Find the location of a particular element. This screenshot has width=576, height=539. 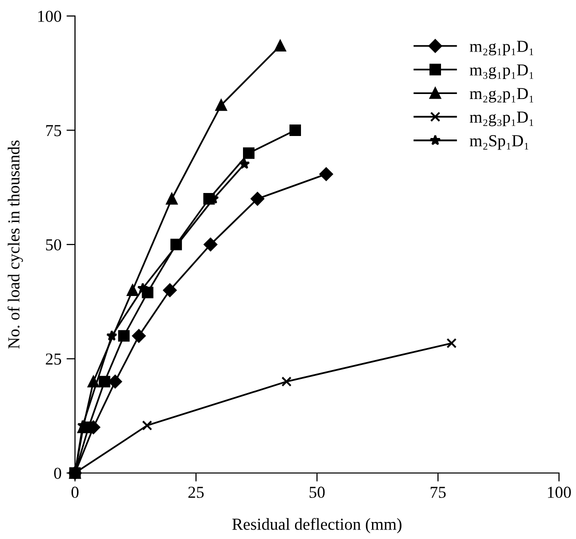

y-axis-title: No. of load cycles in thousands is located at coordinates (15, 244).